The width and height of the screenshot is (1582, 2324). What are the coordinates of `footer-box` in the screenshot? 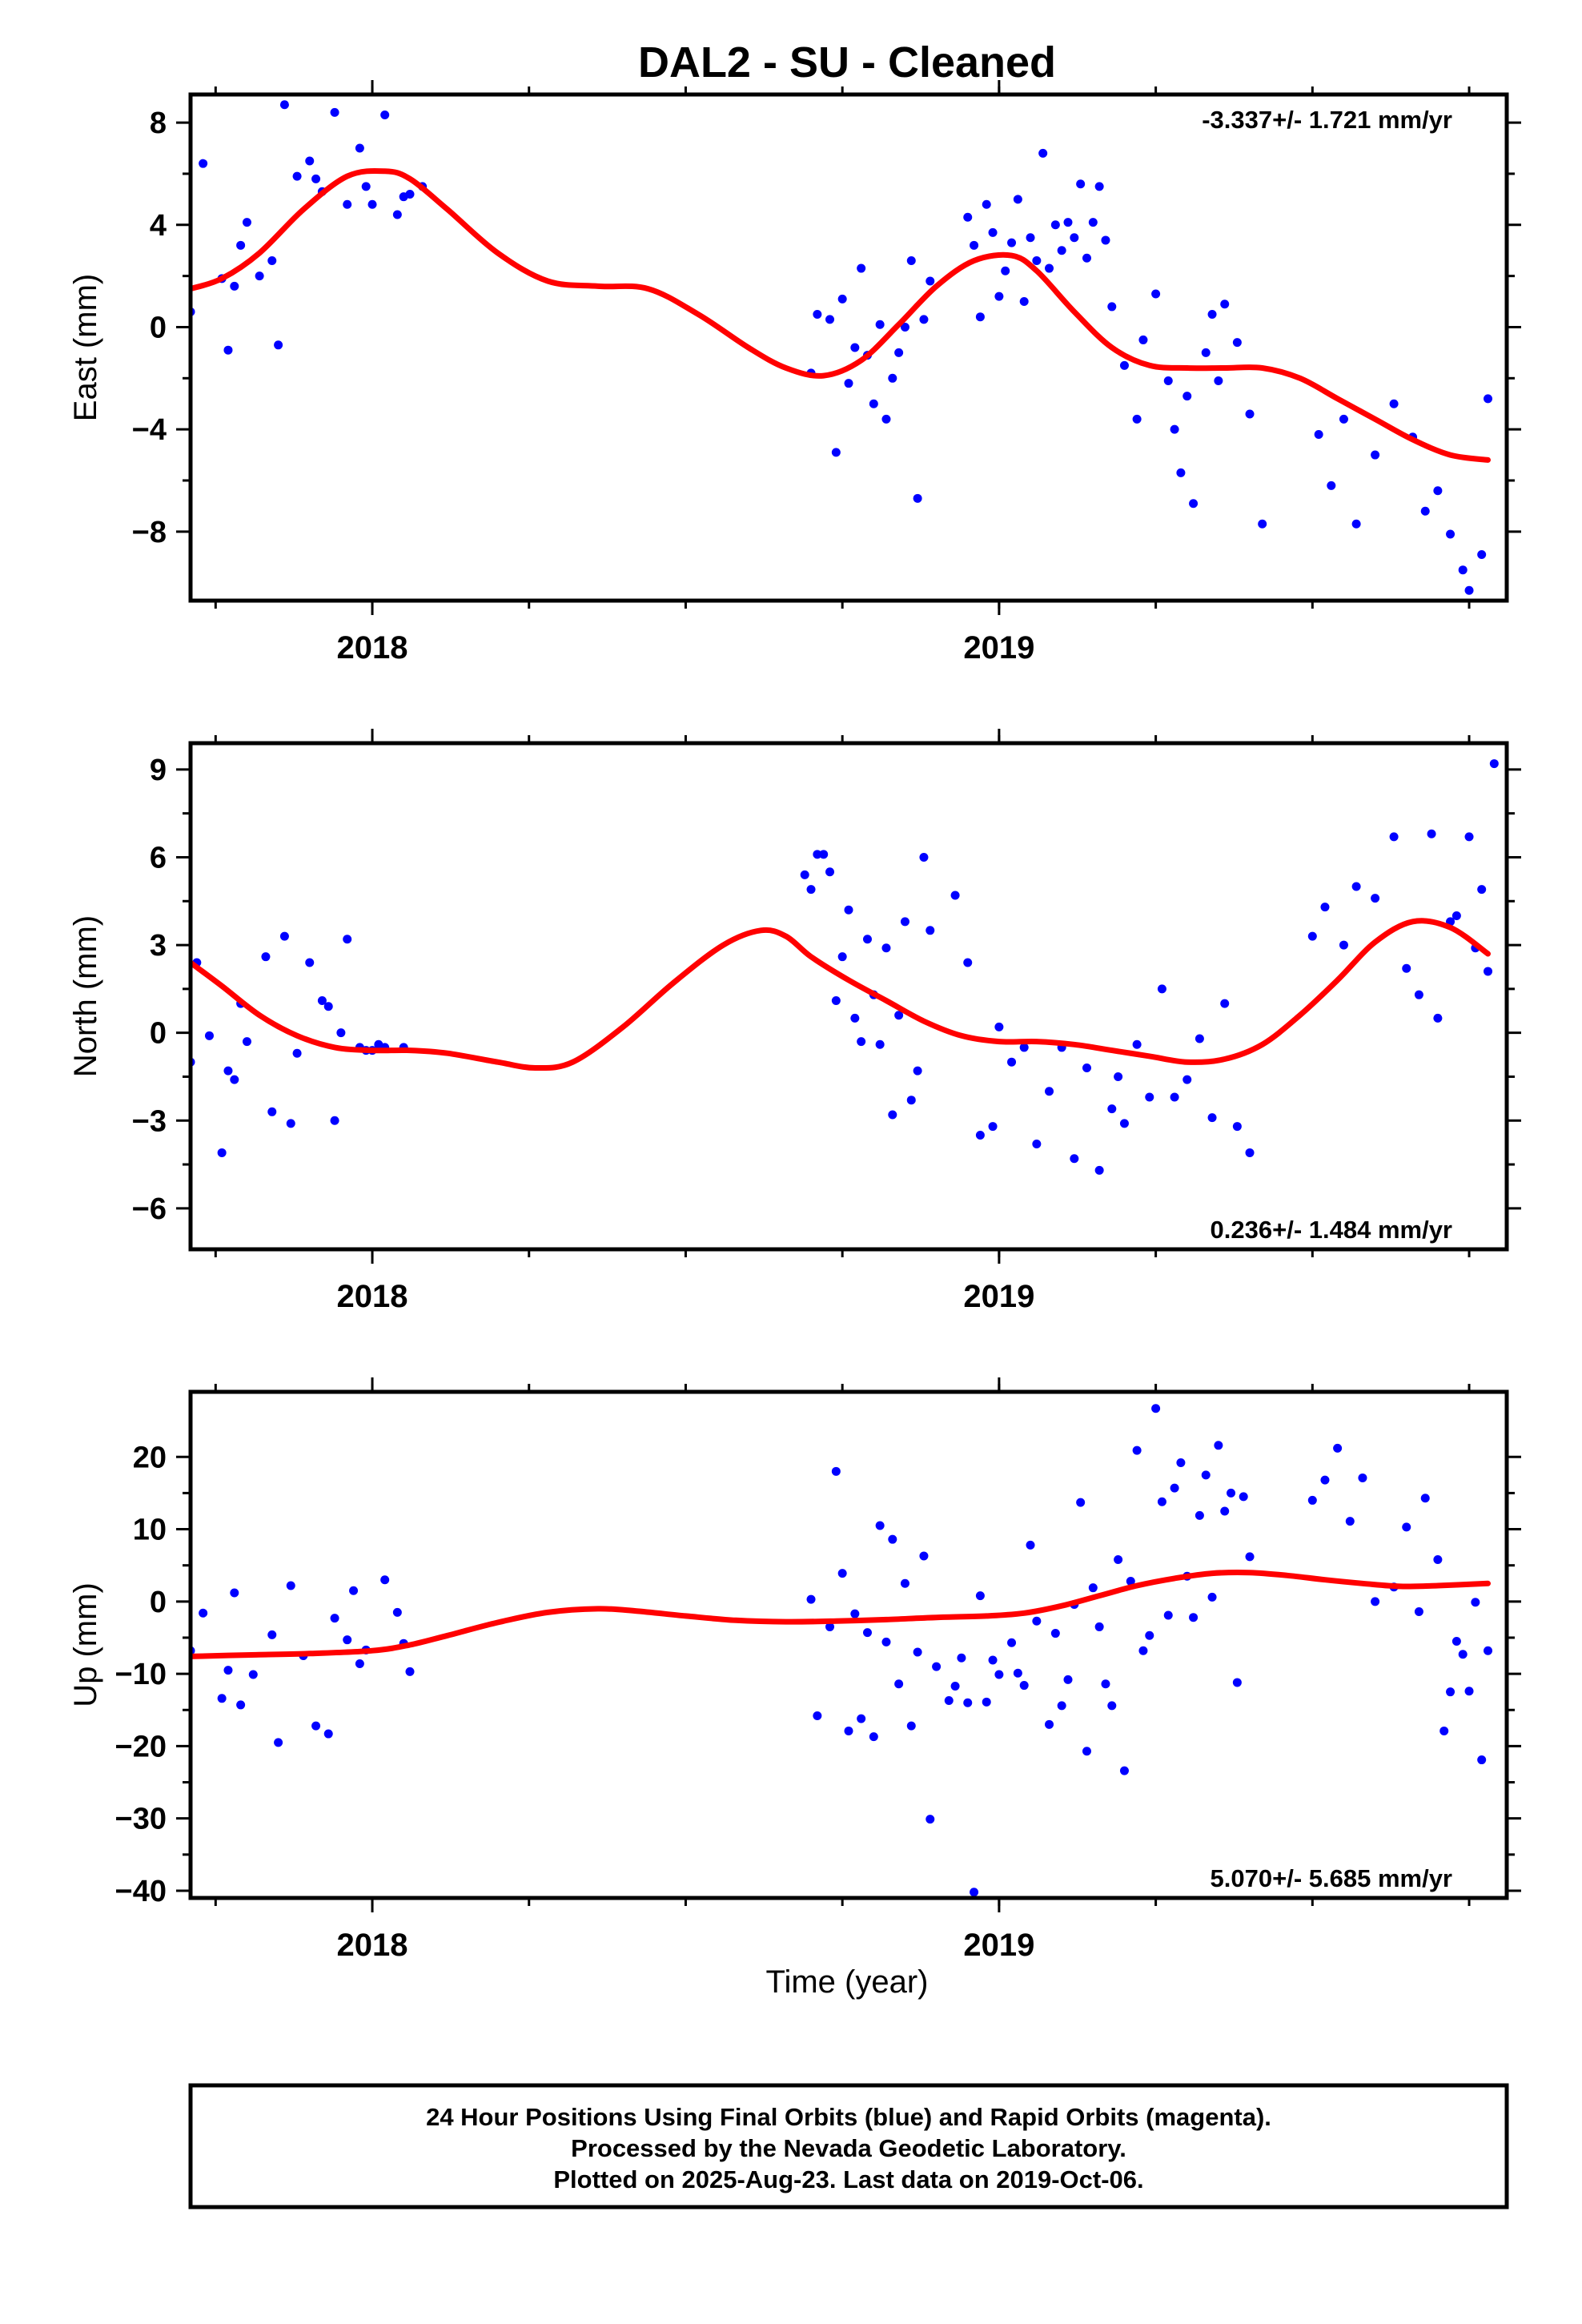 It's located at (848, 2146).